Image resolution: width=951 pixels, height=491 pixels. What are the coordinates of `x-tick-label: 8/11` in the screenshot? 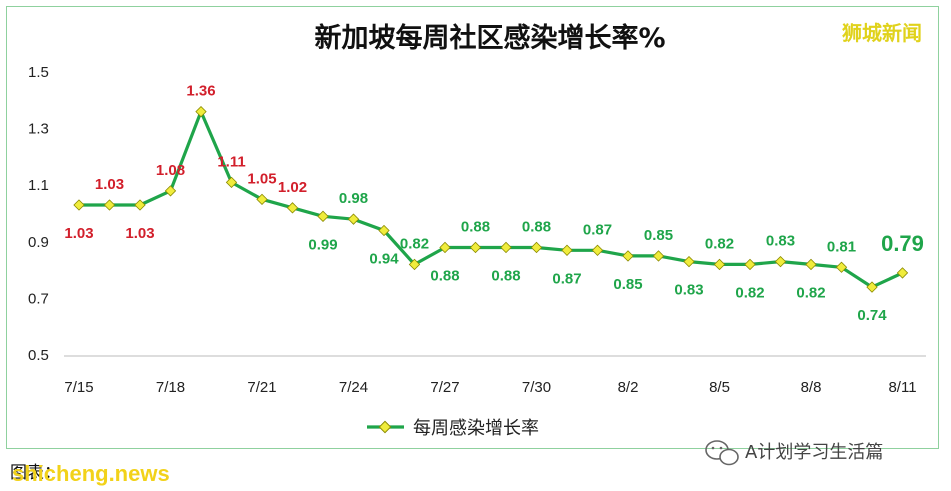 It's located at (902, 387).